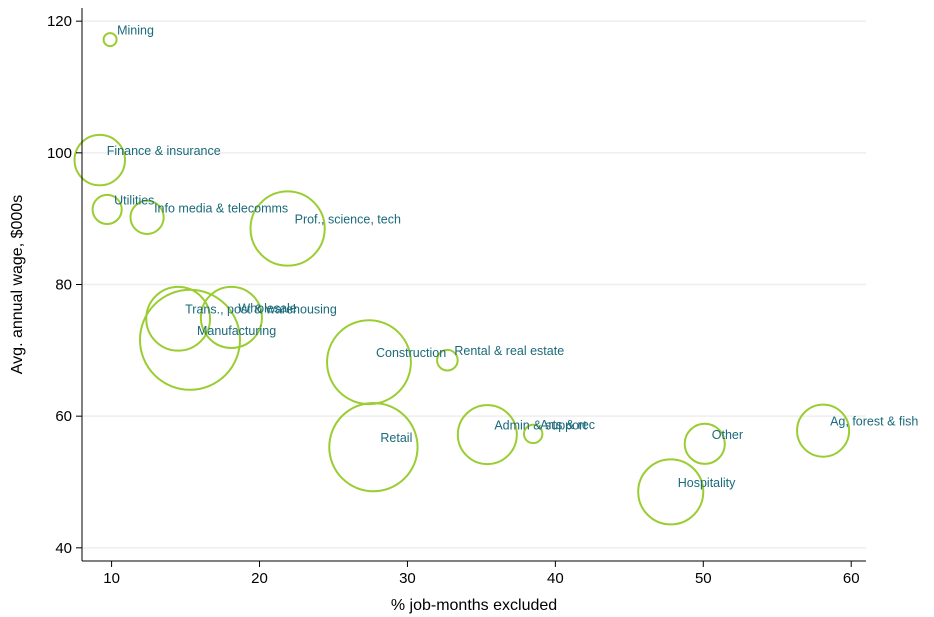 The height and width of the screenshot is (617, 934). What do you see at coordinates (407, 578) in the screenshot?
I see `x-tick-label: 30` at bounding box center [407, 578].